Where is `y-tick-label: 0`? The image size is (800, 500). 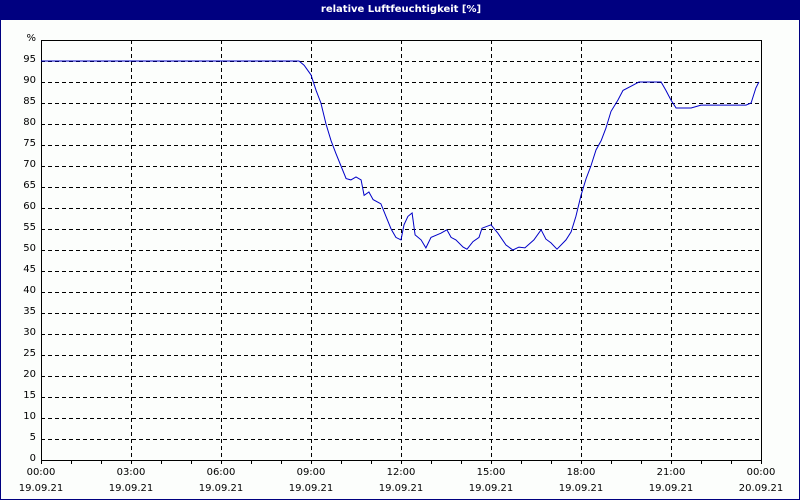
y-tick-label: 0 is located at coordinates (32, 458).